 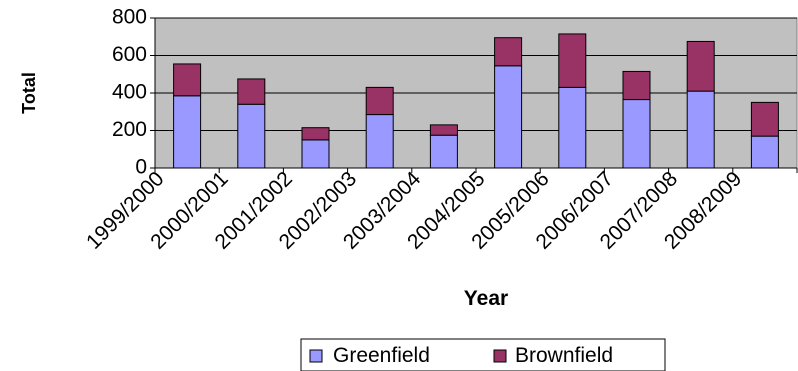 What do you see at coordinates (129, 92) in the screenshot?
I see `y-tick-label: 400` at bounding box center [129, 92].